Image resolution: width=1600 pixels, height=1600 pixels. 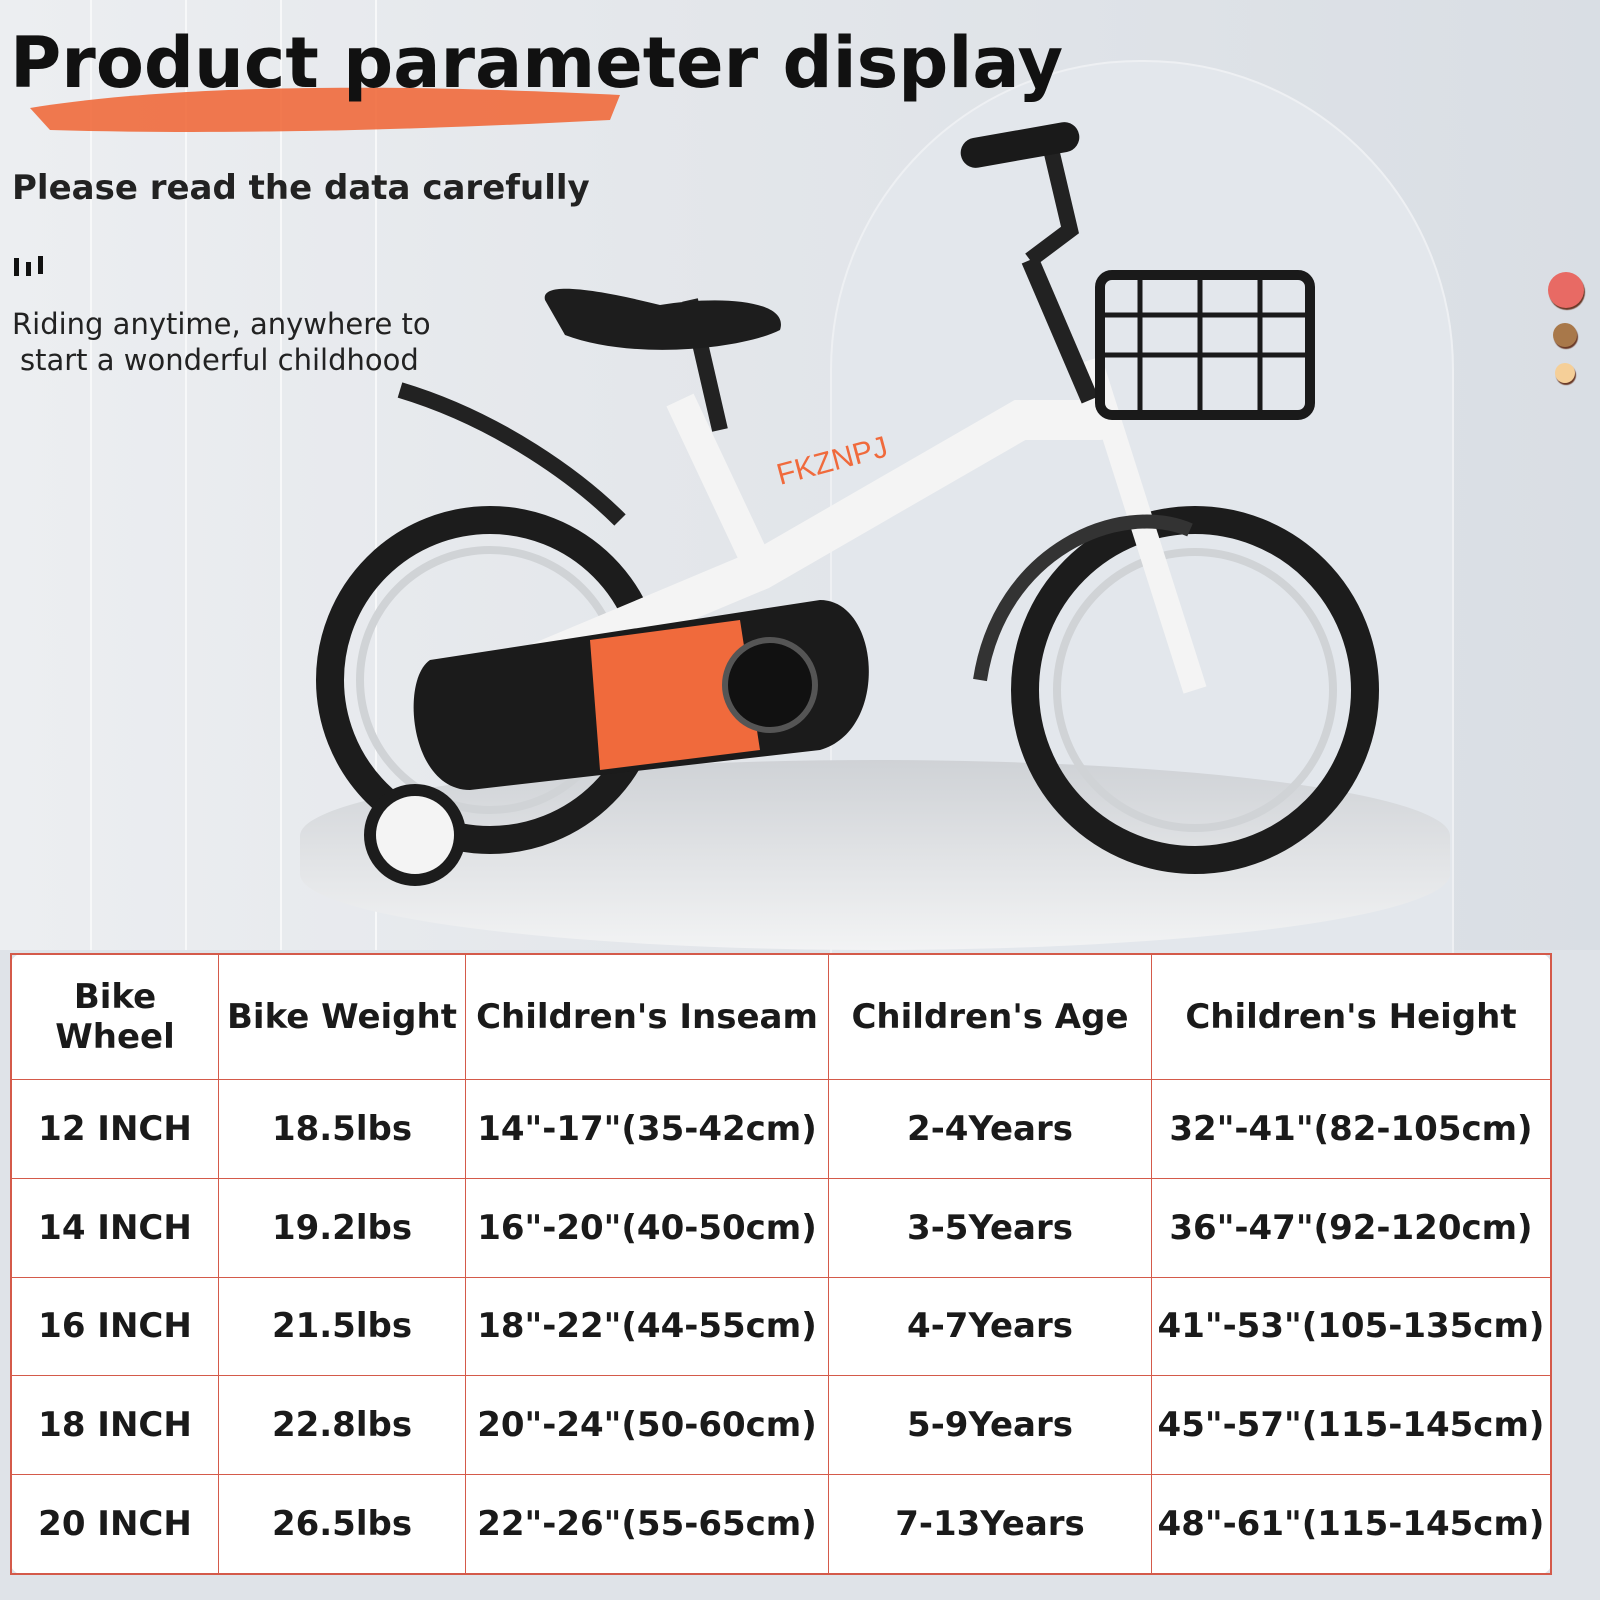 What do you see at coordinates (1351, 1524) in the screenshot?
I see `cell-height: 48"-61"(115-145cm)` at bounding box center [1351, 1524].